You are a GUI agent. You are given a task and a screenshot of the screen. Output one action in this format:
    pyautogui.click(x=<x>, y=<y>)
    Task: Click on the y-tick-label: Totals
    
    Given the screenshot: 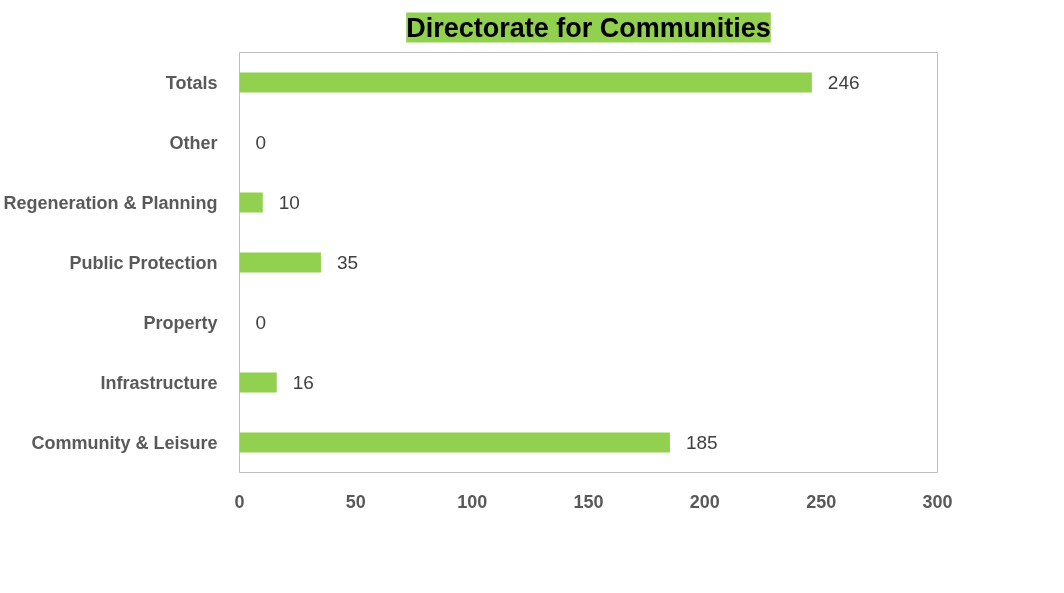 What is the action you would take?
    pyautogui.click(x=191, y=82)
    